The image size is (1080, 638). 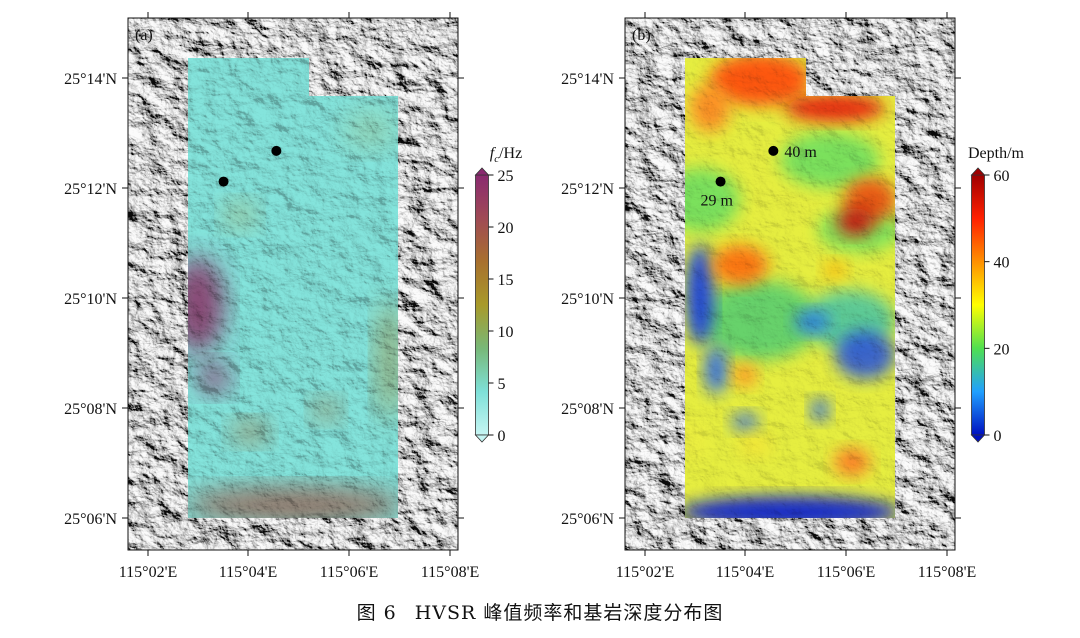 I want to click on colorbar-tick-label: 60, so click(x=1002, y=176).